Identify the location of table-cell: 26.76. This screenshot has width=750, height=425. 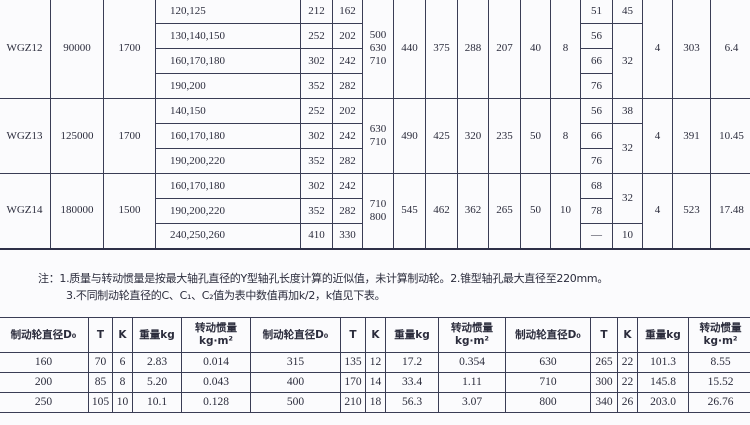
(719, 402).